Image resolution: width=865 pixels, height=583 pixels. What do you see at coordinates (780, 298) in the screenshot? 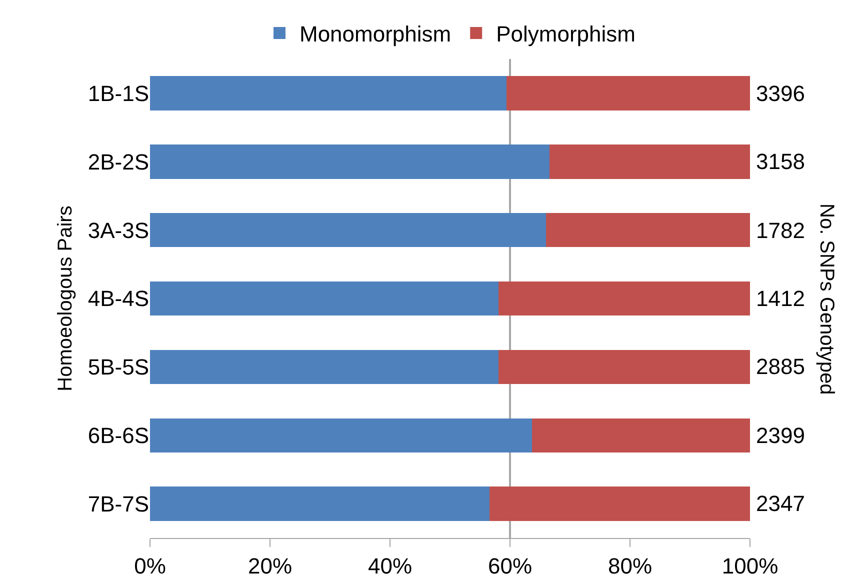
I see `text: 1412` at bounding box center [780, 298].